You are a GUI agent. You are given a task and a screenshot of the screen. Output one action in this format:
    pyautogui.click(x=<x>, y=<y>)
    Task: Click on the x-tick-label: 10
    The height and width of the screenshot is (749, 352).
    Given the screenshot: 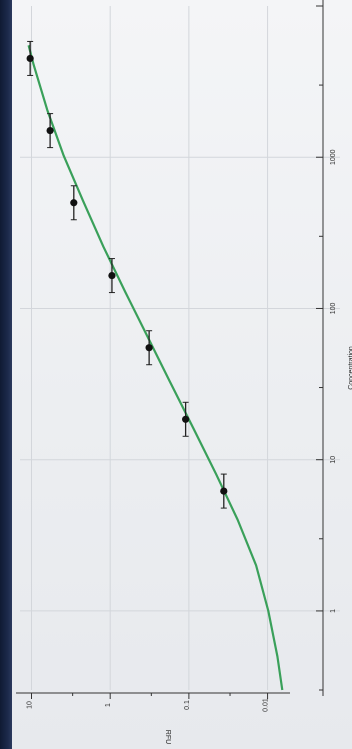 What is the action you would take?
    pyautogui.click(x=333, y=460)
    